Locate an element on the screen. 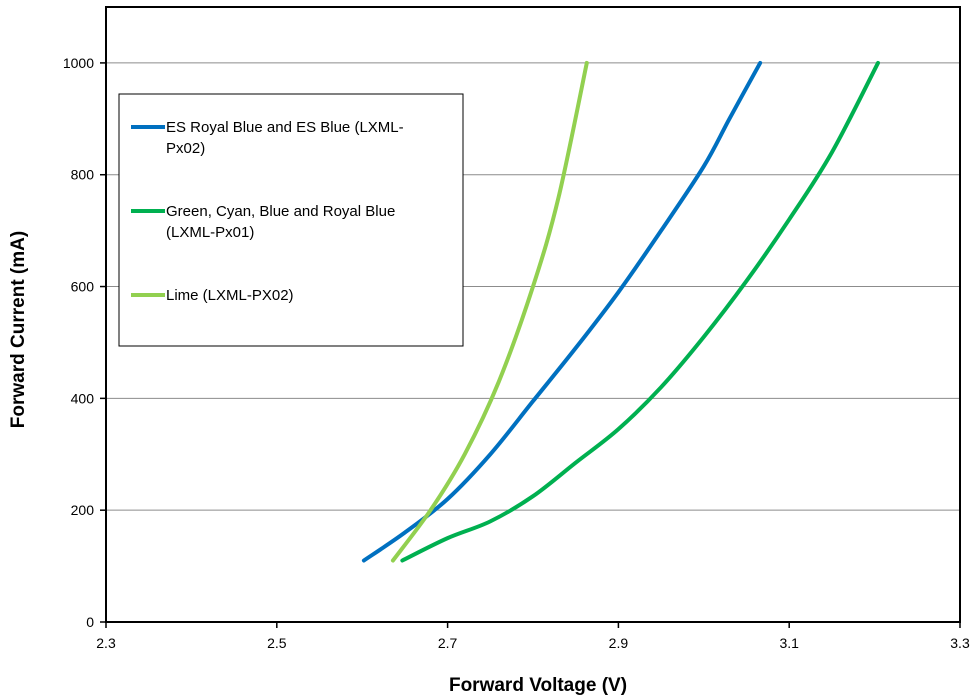  y-tick-label: 800 is located at coordinates (83, 175).